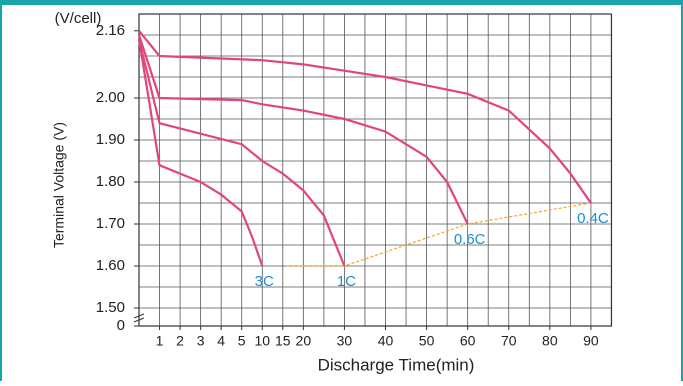 This screenshot has height=386, width=683. What do you see at coordinates (110, 307) in the screenshot?
I see `y-tick-label: 1.50` at bounding box center [110, 307].